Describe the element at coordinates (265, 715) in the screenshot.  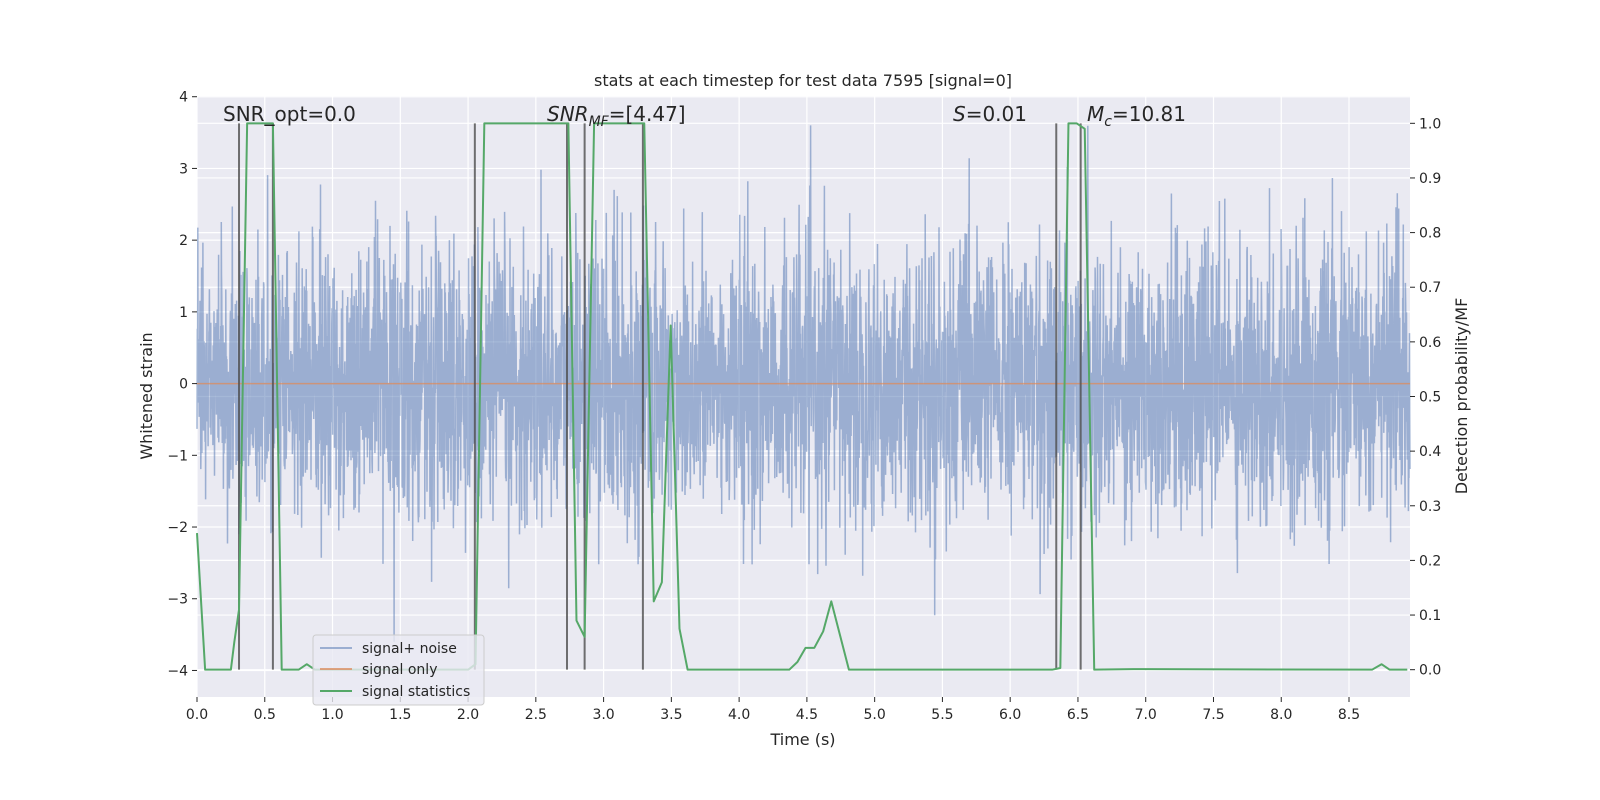
I see `x-tick-label: 0.5` at that location.